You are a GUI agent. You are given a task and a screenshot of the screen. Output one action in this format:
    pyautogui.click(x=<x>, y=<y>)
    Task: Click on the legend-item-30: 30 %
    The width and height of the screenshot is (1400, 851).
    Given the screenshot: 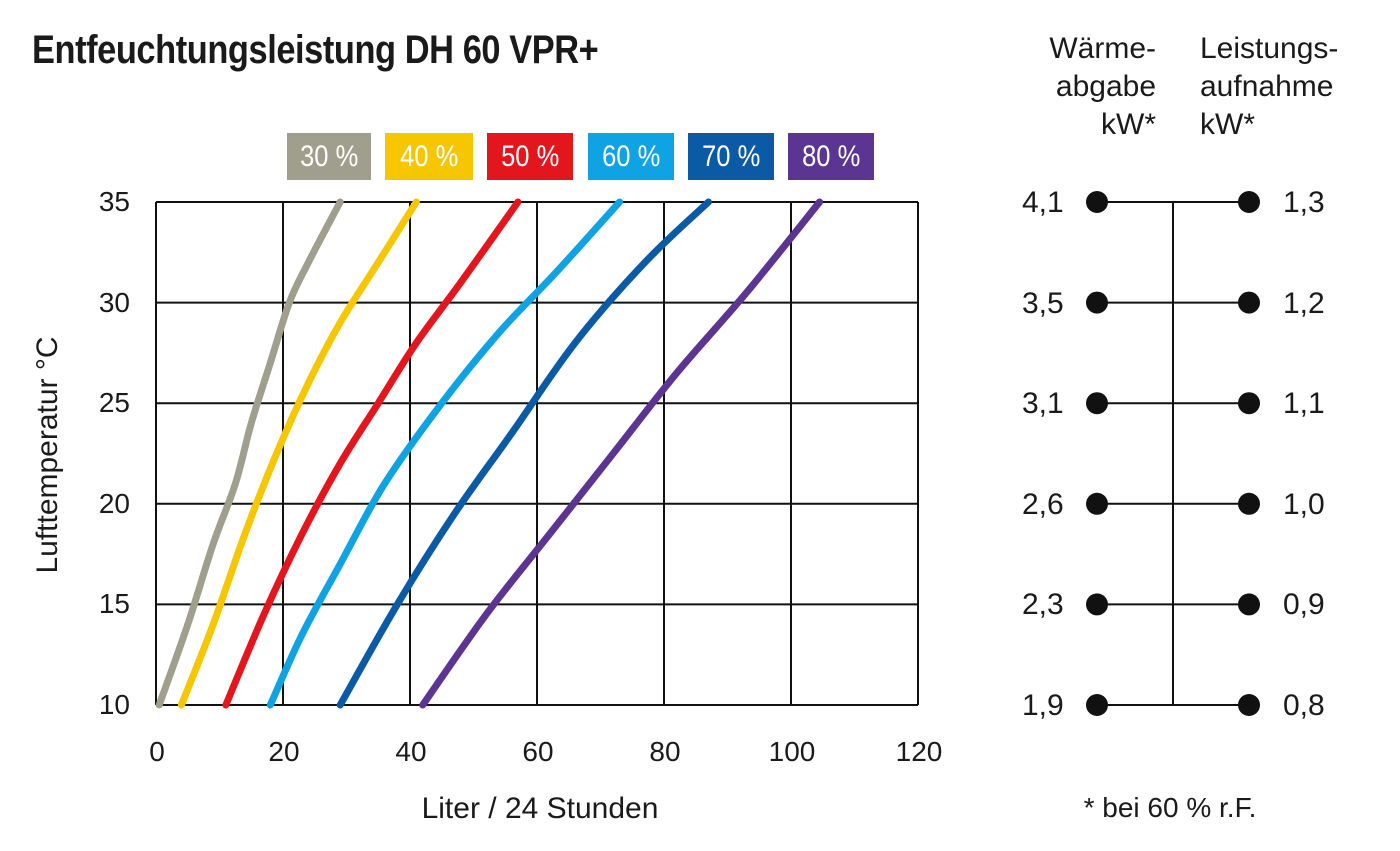 What is the action you would take?
    pyautogui.click(x=329, y=156)
    